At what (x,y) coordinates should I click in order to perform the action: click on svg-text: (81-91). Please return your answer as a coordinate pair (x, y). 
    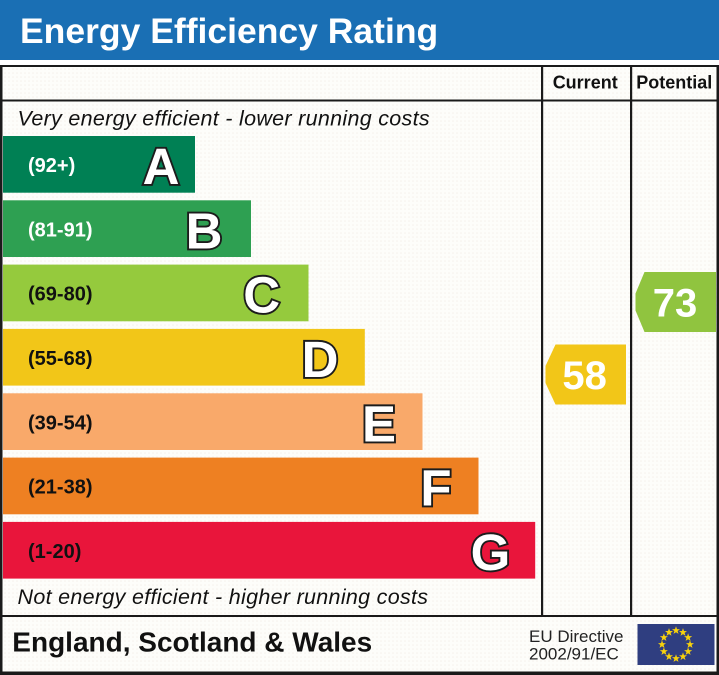
    Looking at the image, I should click on (60, 230).